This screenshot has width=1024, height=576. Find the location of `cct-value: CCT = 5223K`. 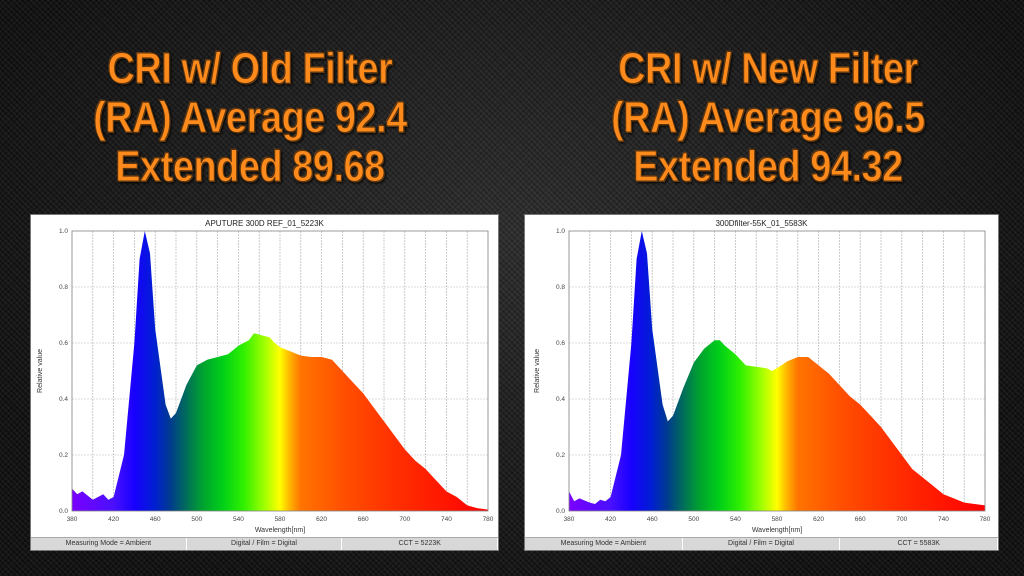

cct-value: CCT = 5223K is located at coordinates (420, 544).